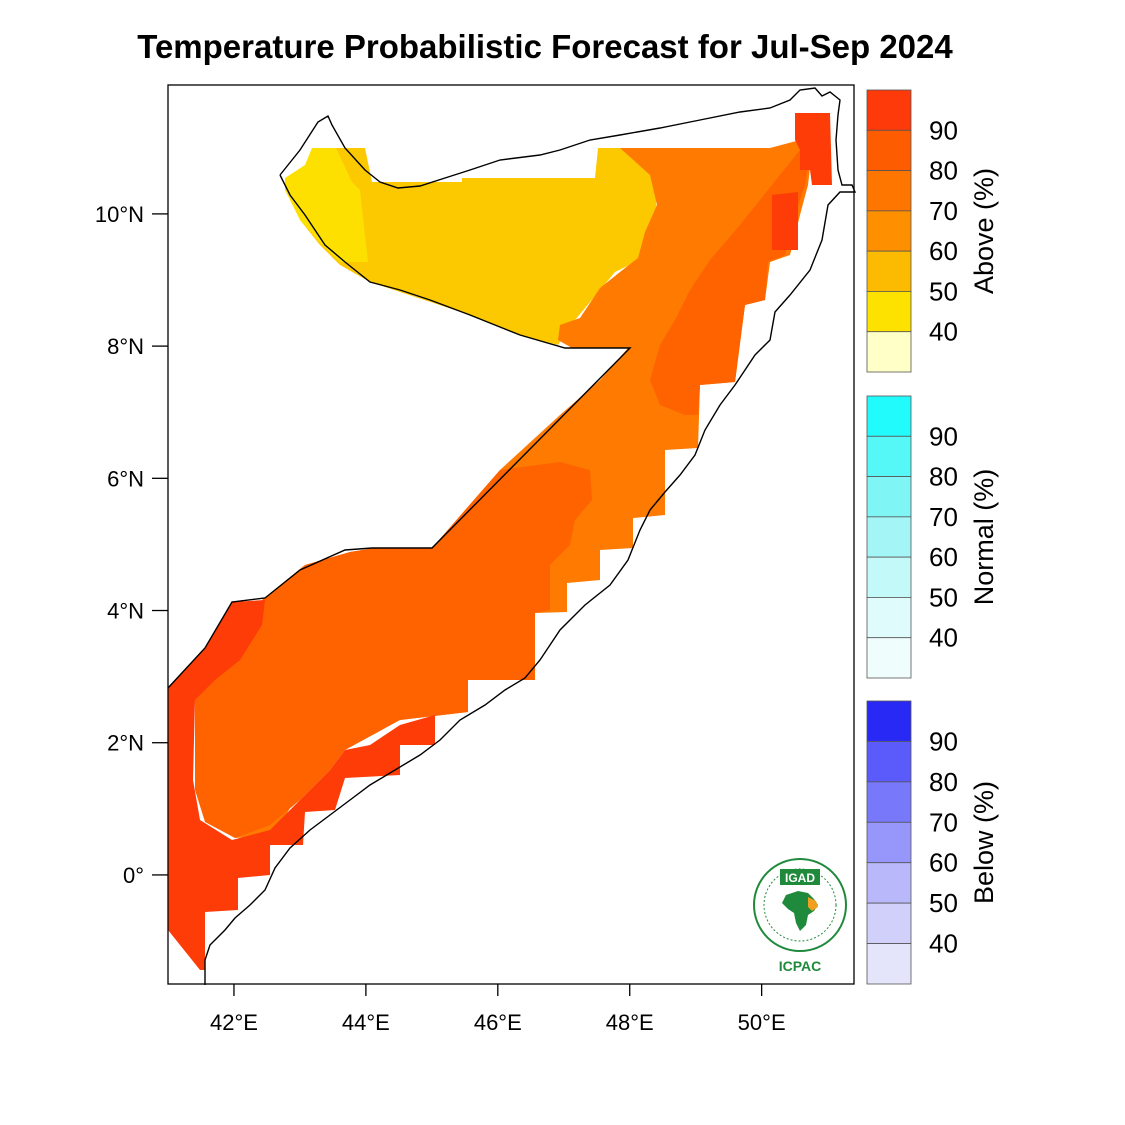 The height and width of the screenshot is (1125, 1125). Describe the element at coordinates (800, 966) in the screenshot. I see `logo-icpac-text: ICPAC` at that location.